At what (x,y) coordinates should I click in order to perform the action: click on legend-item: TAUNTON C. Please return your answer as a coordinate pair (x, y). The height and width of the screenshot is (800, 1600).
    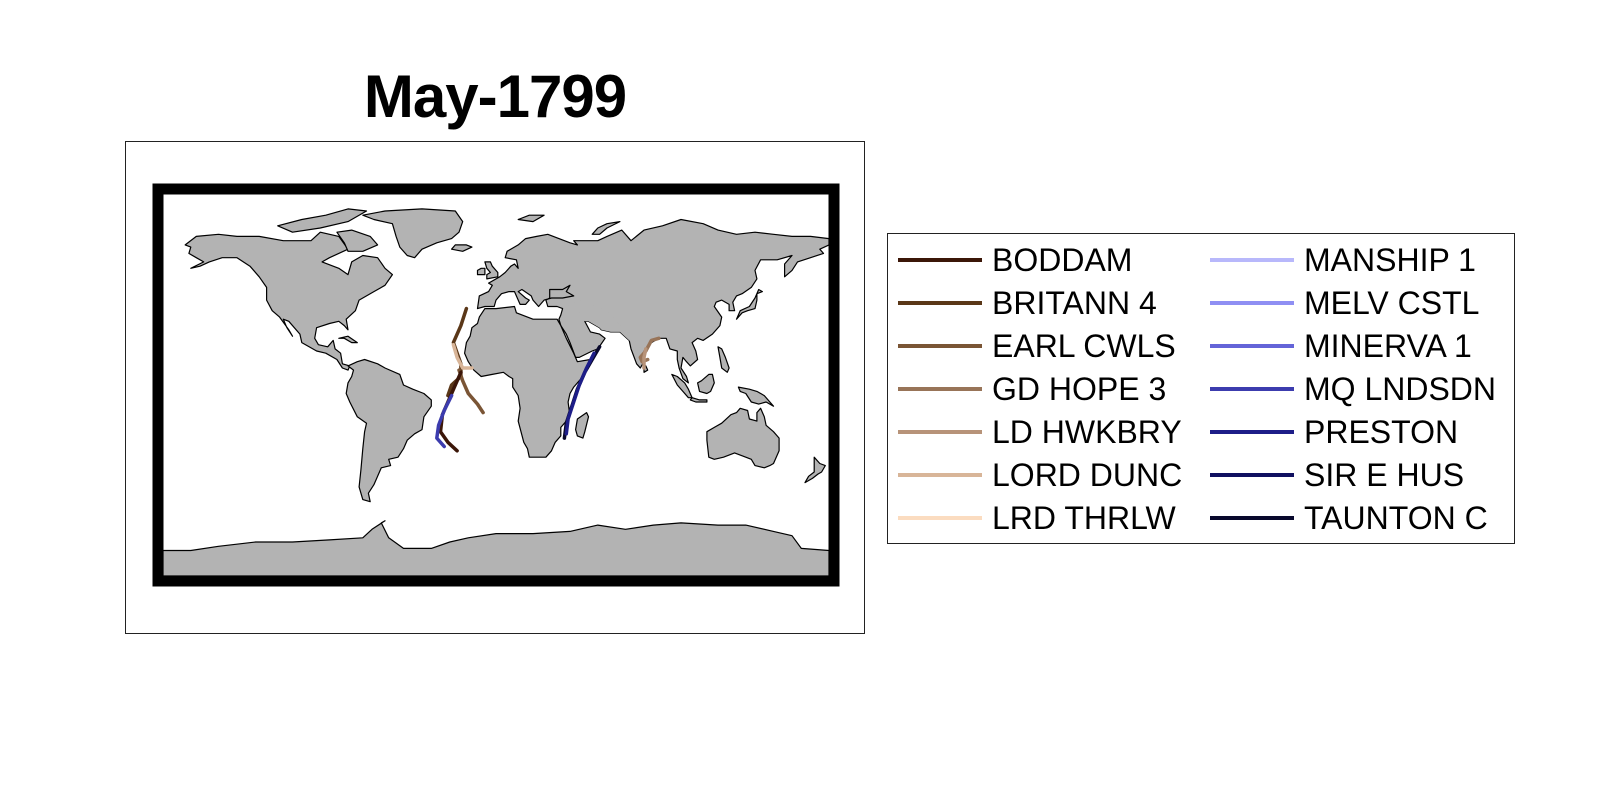
    Looking at the image, I should click on (1349, 518).